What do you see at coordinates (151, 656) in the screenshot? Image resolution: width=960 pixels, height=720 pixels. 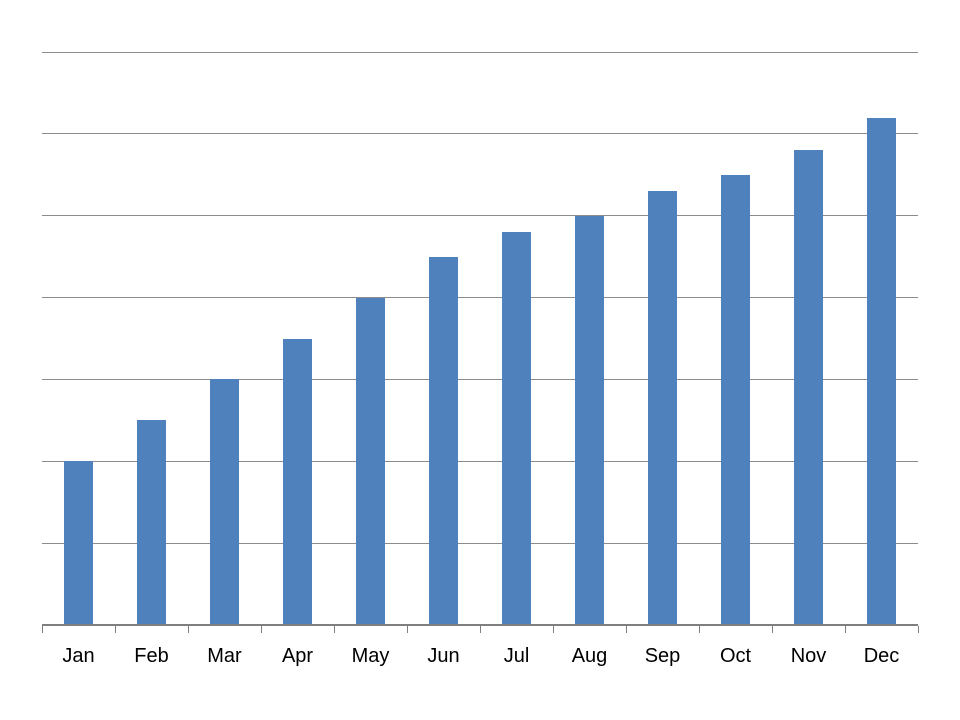 I see `x-axis-label-feb: Feb` at bounding box center [151, 656].